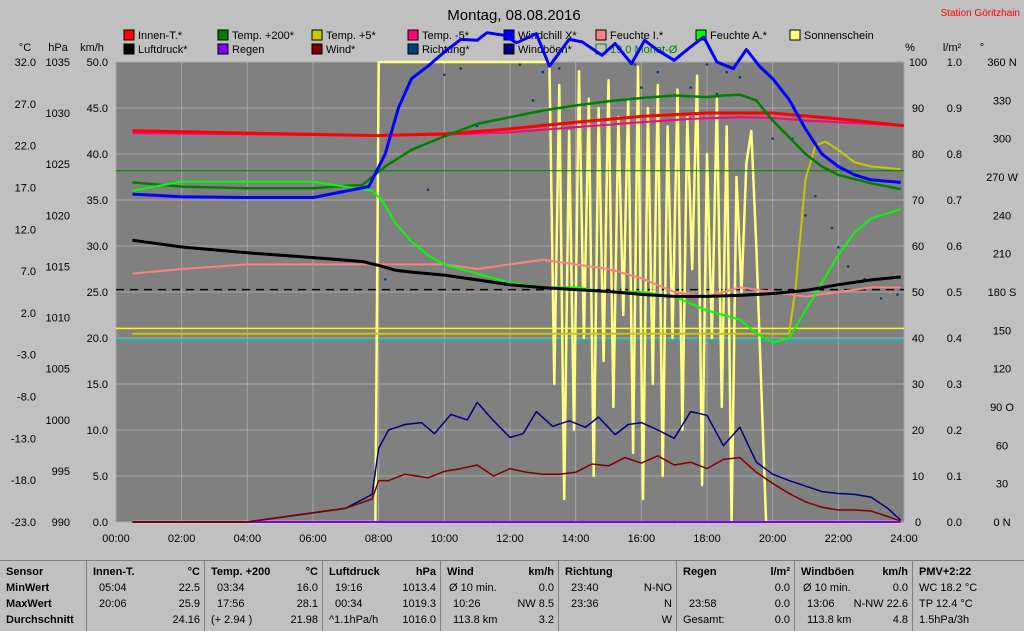 The width and height of the screenshot is (1024, 631). I want to click on legend-label: Feuchte I.*, so click(637, 36).